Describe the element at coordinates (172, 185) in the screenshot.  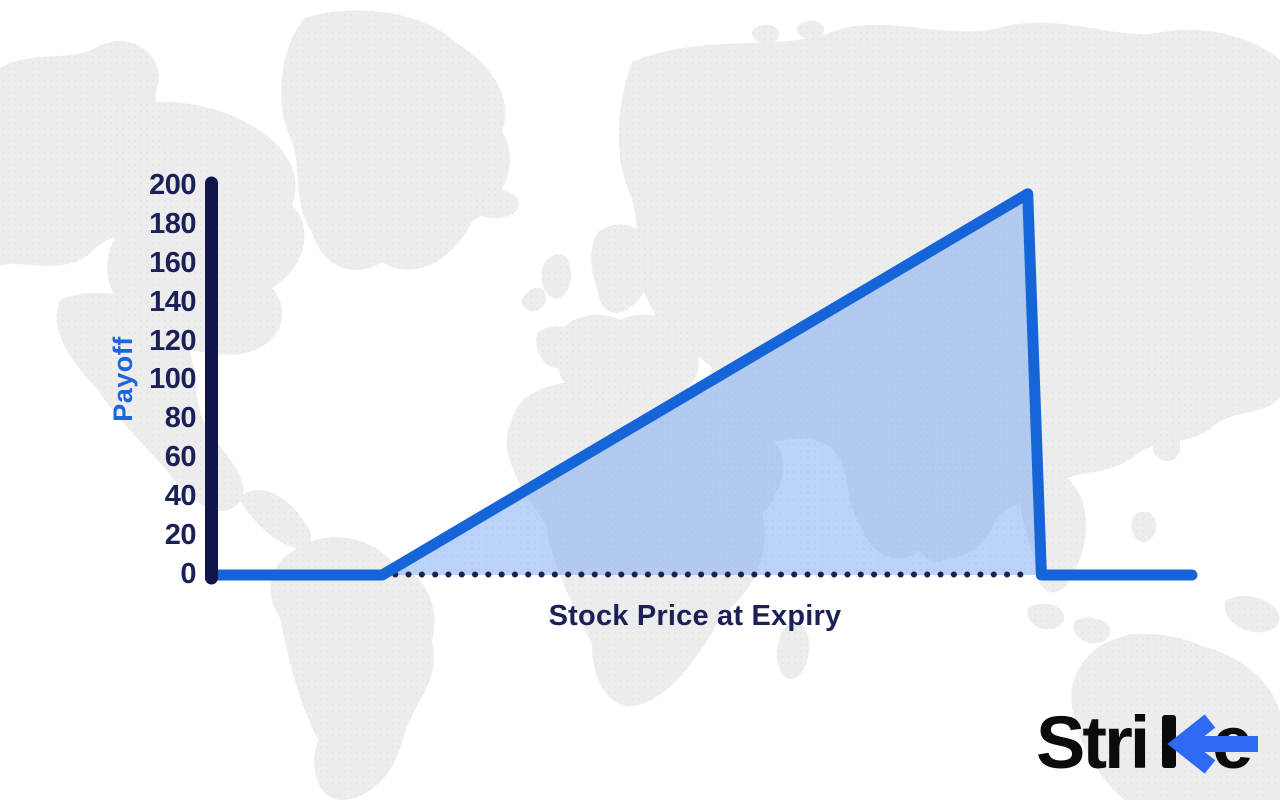
I see `y-tick-label: 200` at that location.